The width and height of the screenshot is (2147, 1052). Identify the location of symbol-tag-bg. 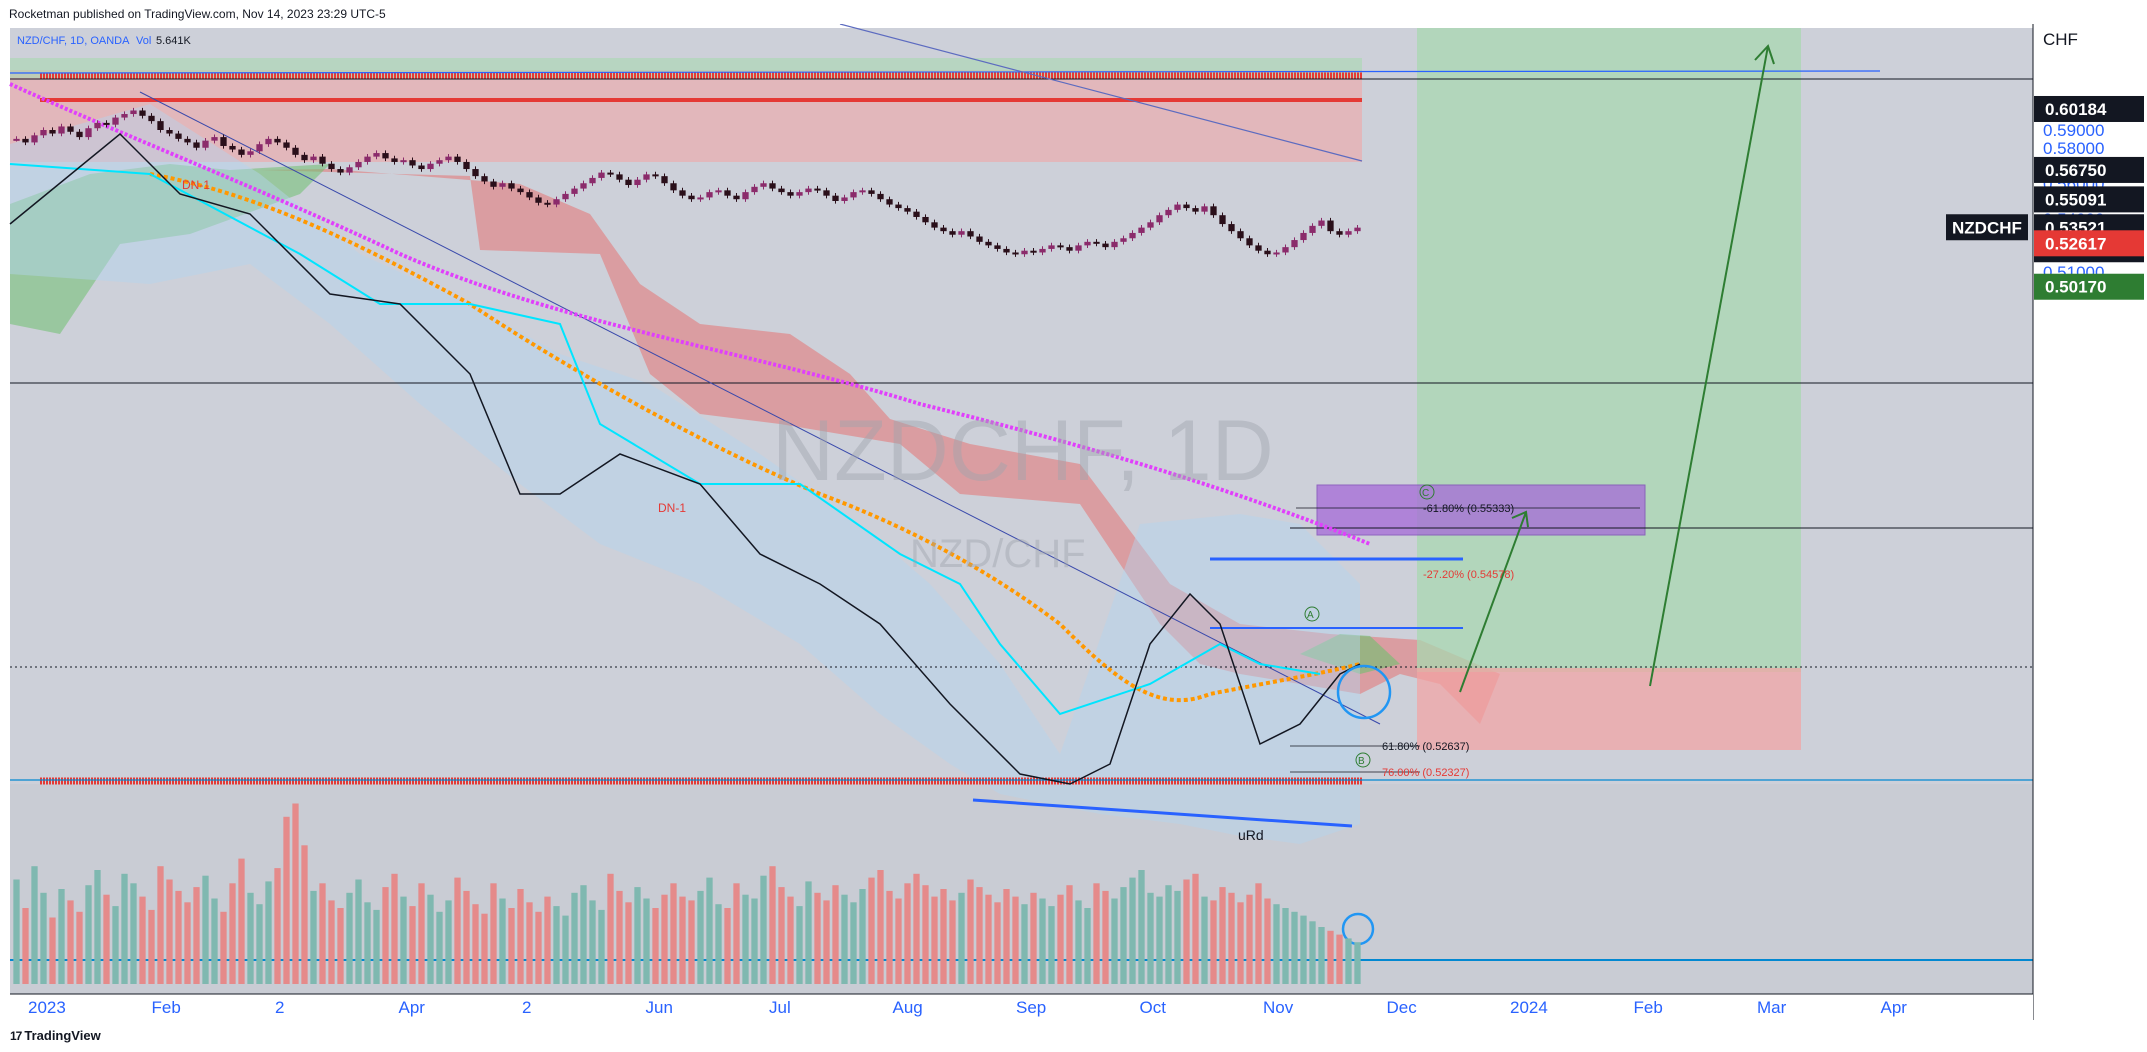
(1987, 227).